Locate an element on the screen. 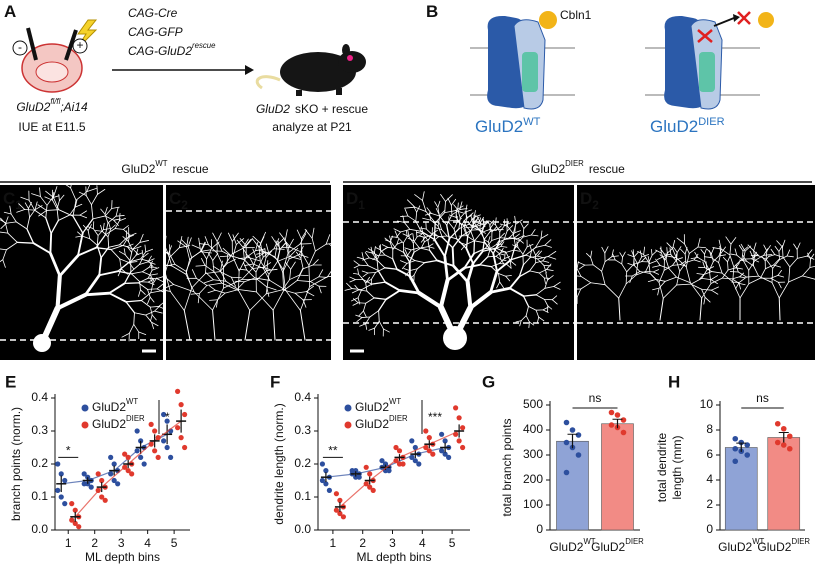 The width and height of the screenshot is (815, 565). panel-letter: G is located at coordinates (488, 381).